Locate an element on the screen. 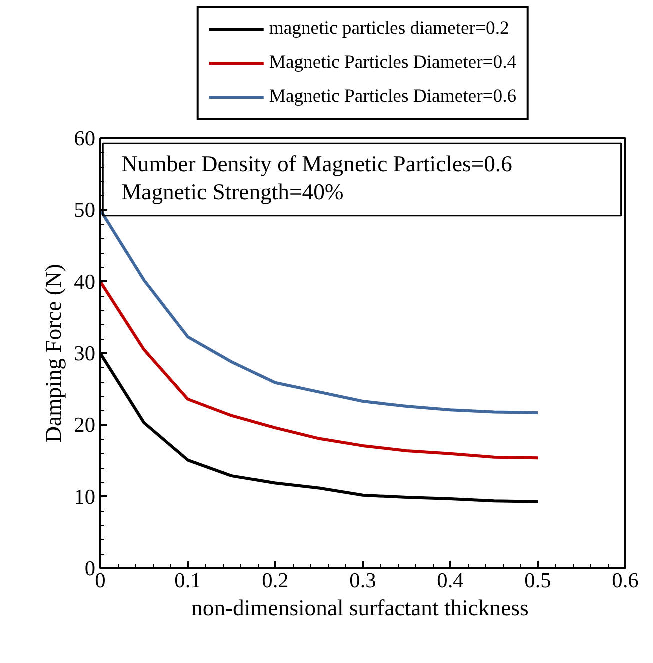  y-tick-label: 40 is located at coordinates (85, 282).